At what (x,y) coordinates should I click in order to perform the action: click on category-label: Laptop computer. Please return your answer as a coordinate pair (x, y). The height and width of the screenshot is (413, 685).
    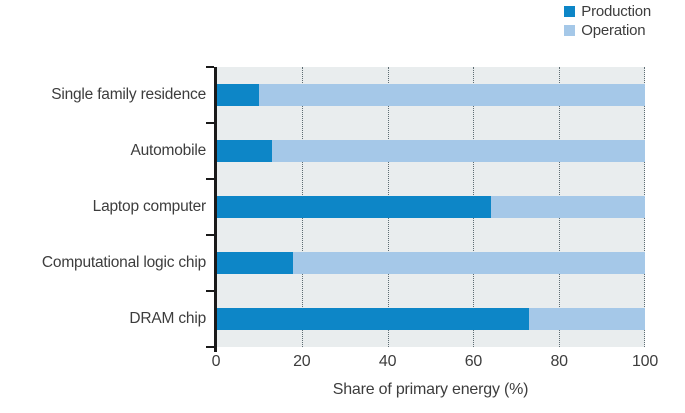
    Looking at the image, I should click on (149, 206).